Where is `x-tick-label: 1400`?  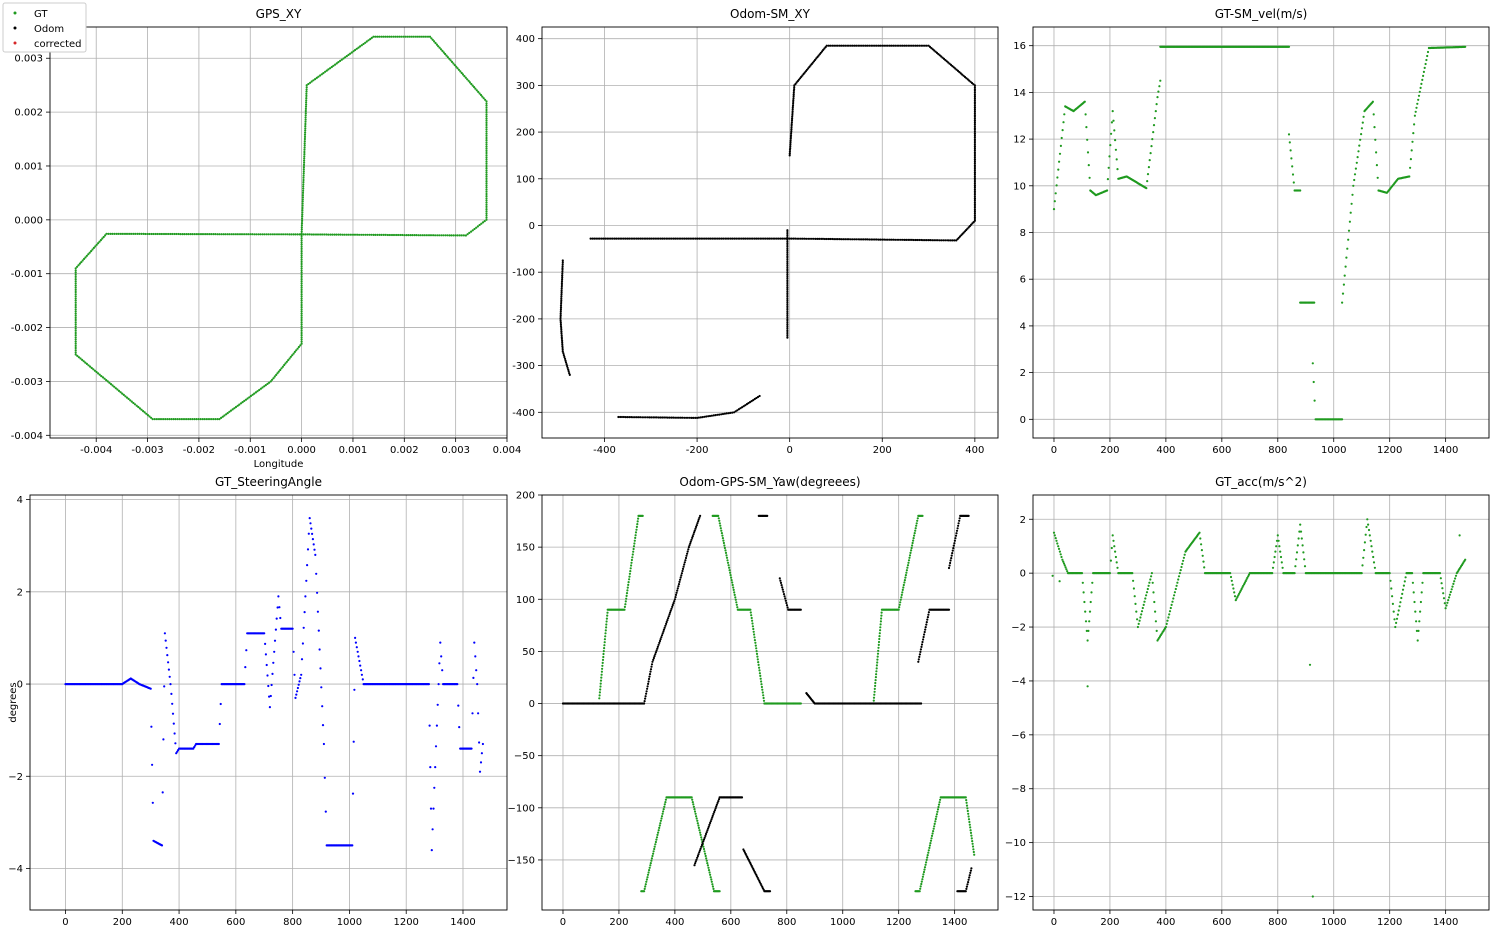
x-tick-label: 1400 is located at coordinates (1445, 922).